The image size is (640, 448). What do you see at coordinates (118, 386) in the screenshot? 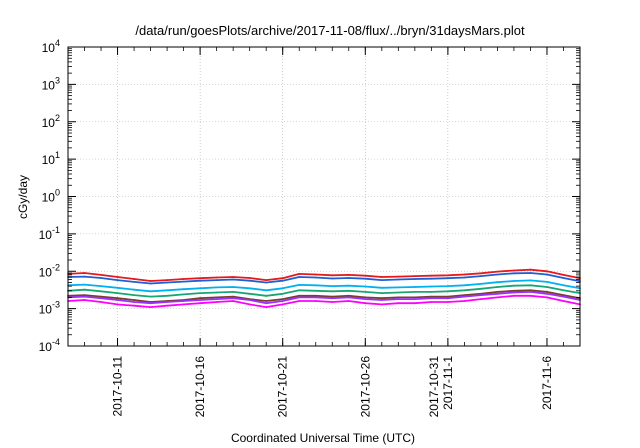
I see `x-tick-label: 2017-10-11` at bounding box center [118, 386].